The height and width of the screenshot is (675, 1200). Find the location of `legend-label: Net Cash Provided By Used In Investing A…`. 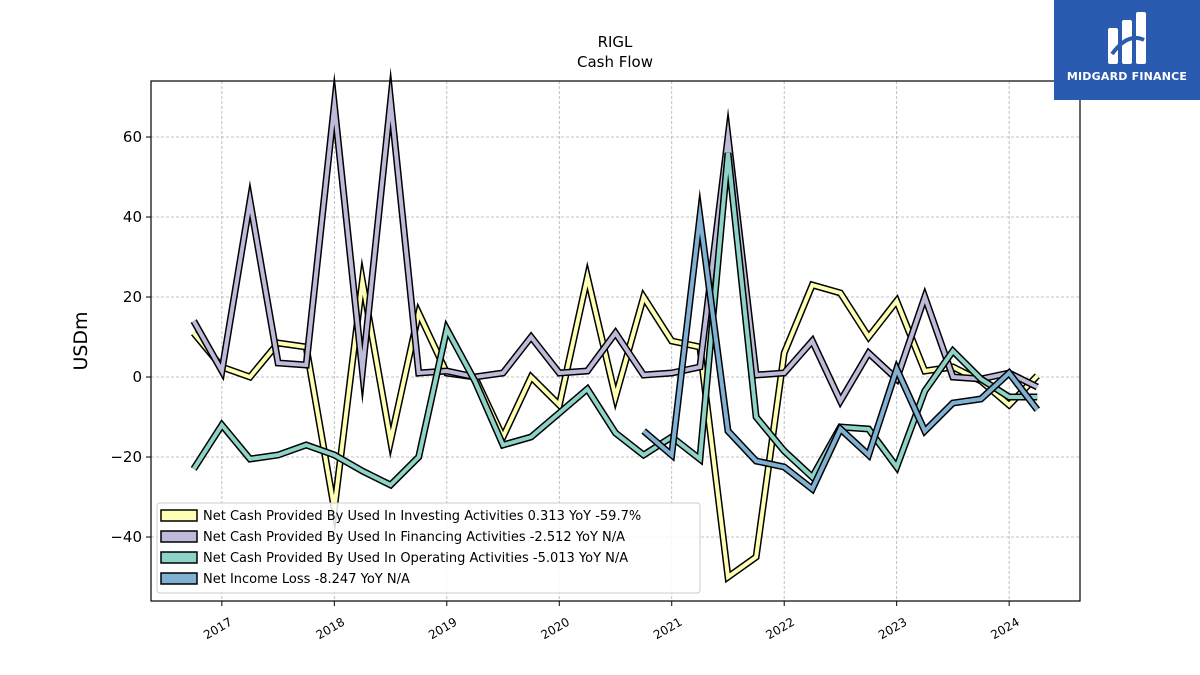

legend-label: Net Cash Provided By Used In Investing A… is located at coordinates (422, 516).